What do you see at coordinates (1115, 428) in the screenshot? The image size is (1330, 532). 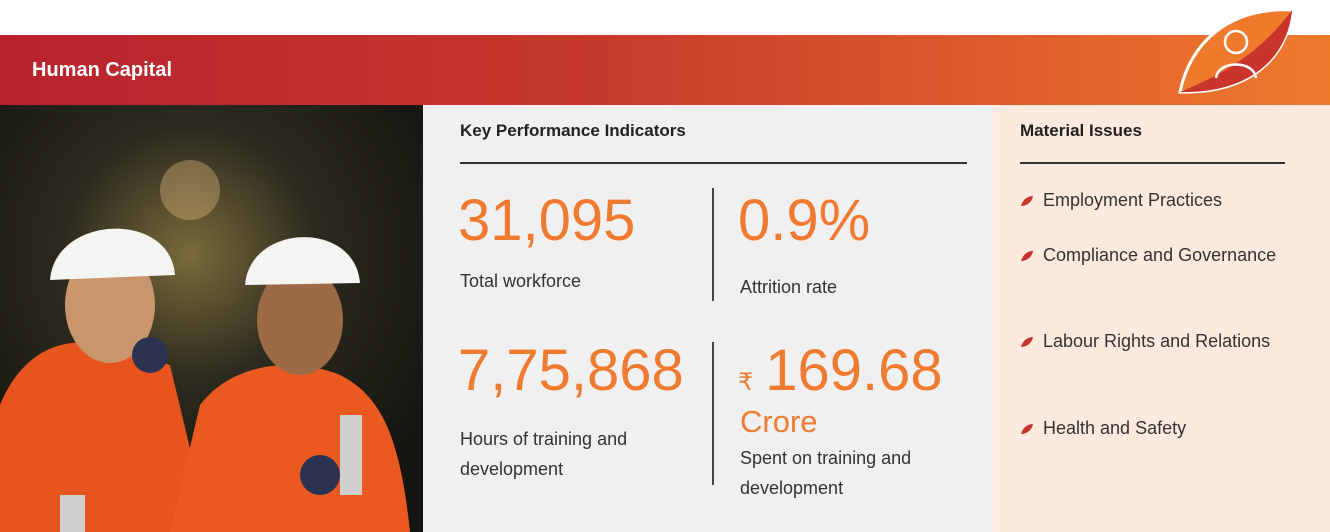 I see `material-item-text: Health and Safety` at bounding box center [1115, 428].